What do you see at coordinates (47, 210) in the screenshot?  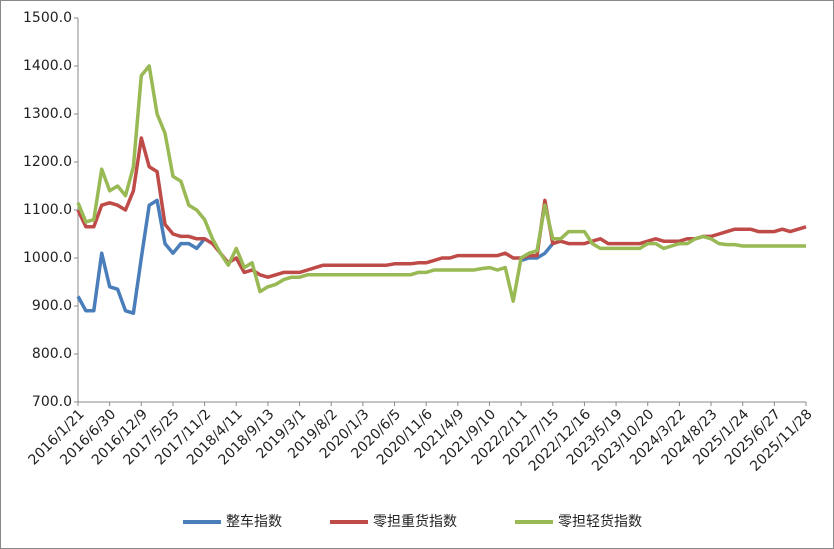 I see `y-tick-label: 1100.0` at bounding box center [47, 210].